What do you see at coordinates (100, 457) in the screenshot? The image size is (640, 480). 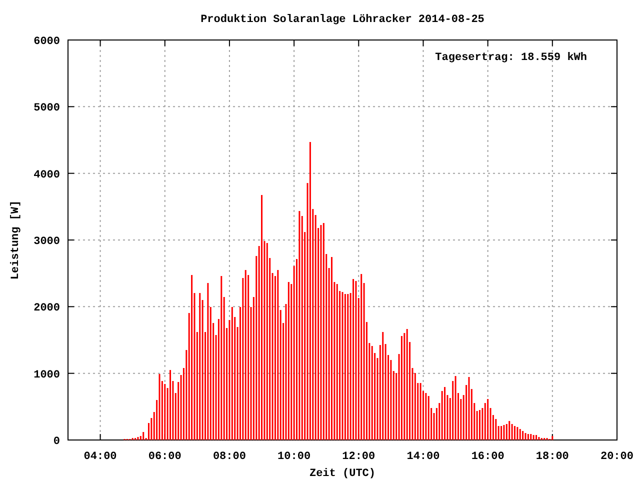 I see `x-tick-label: 04:00` at bounding box center [100, 457].